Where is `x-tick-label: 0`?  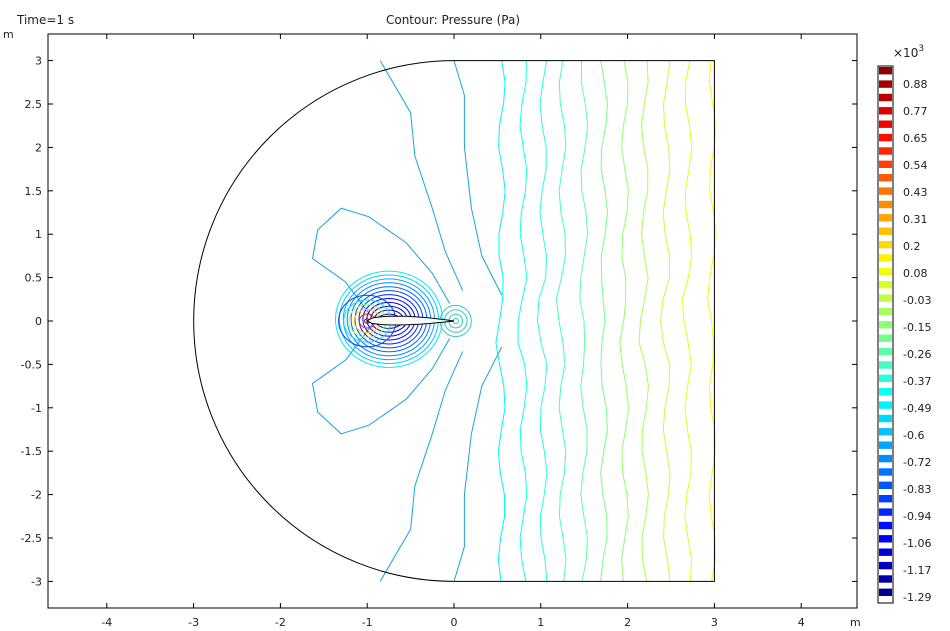
x-tick-label: 0 is located at coordinates (454, 622).